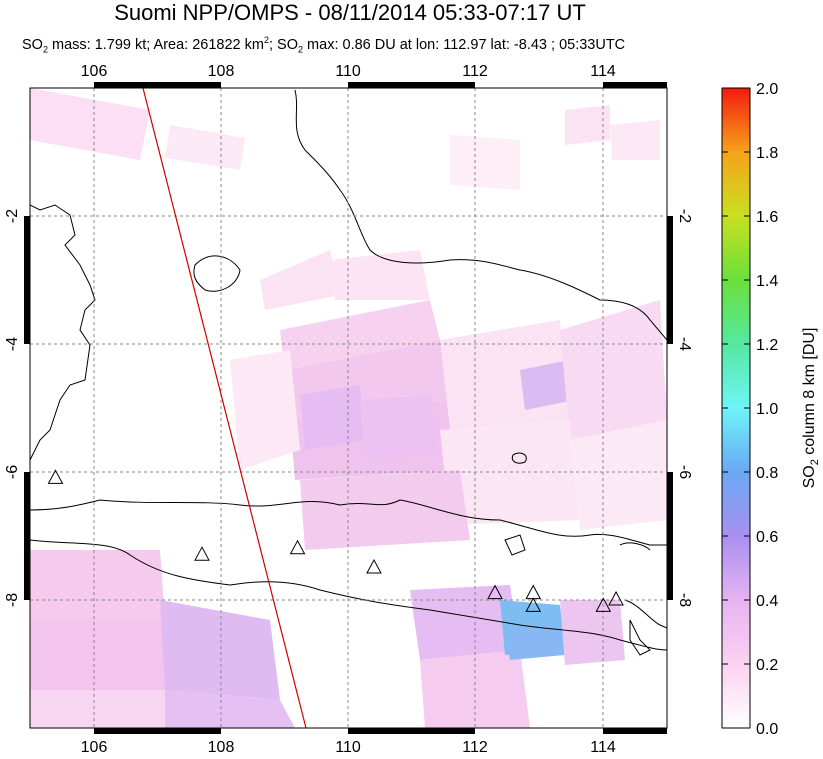 The height and width of the screenshot is (759, 823). Describe the element at coordinates (767, 153) in the screenshot. I see `colorbar-tick: 1.8` at that location.